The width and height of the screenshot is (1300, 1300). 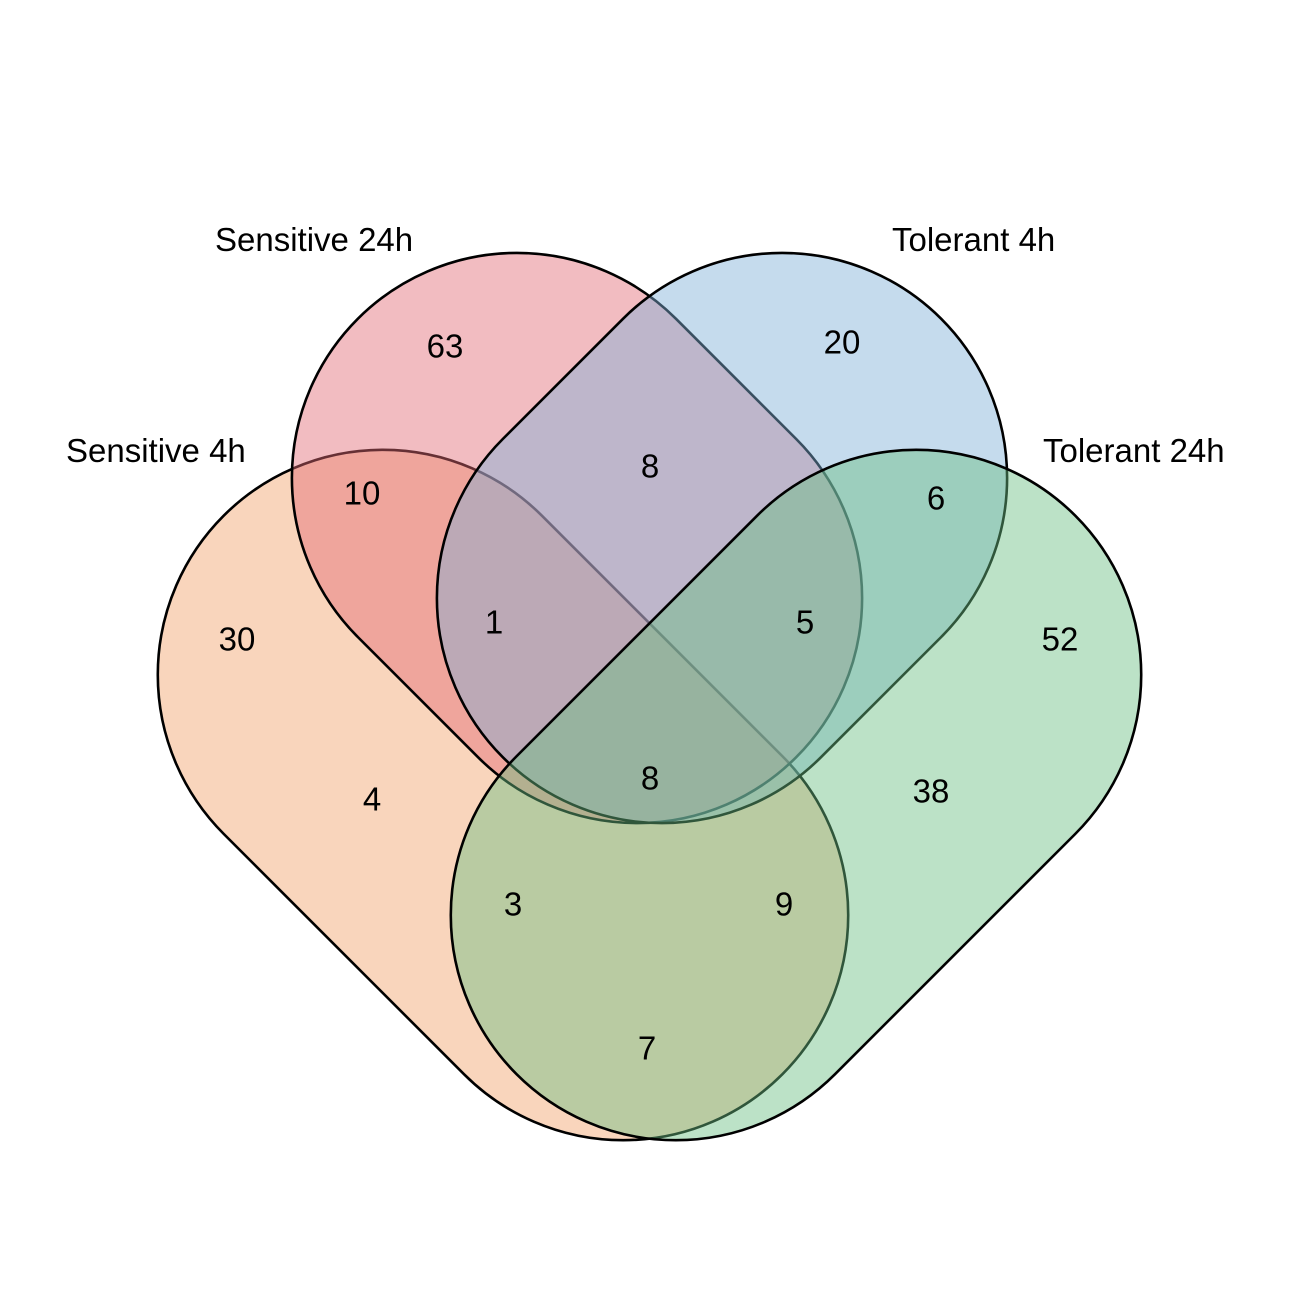 What do you see at coordinates (936, 498) in the screenshot?
I see `count-t4h-t24h: 6` at bounding box center [936, 498].